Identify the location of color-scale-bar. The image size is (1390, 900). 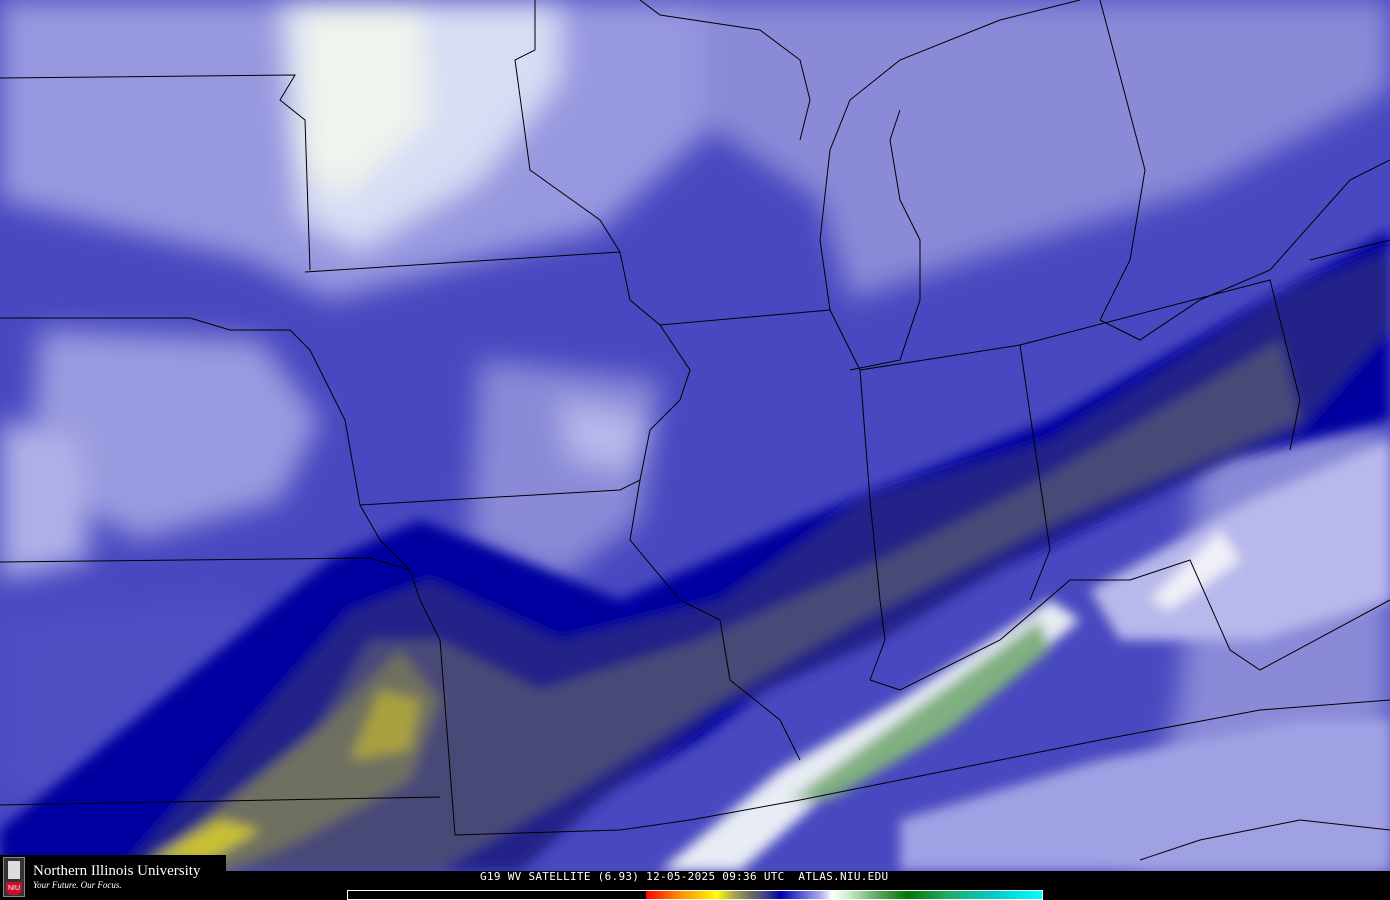
(695, 895).